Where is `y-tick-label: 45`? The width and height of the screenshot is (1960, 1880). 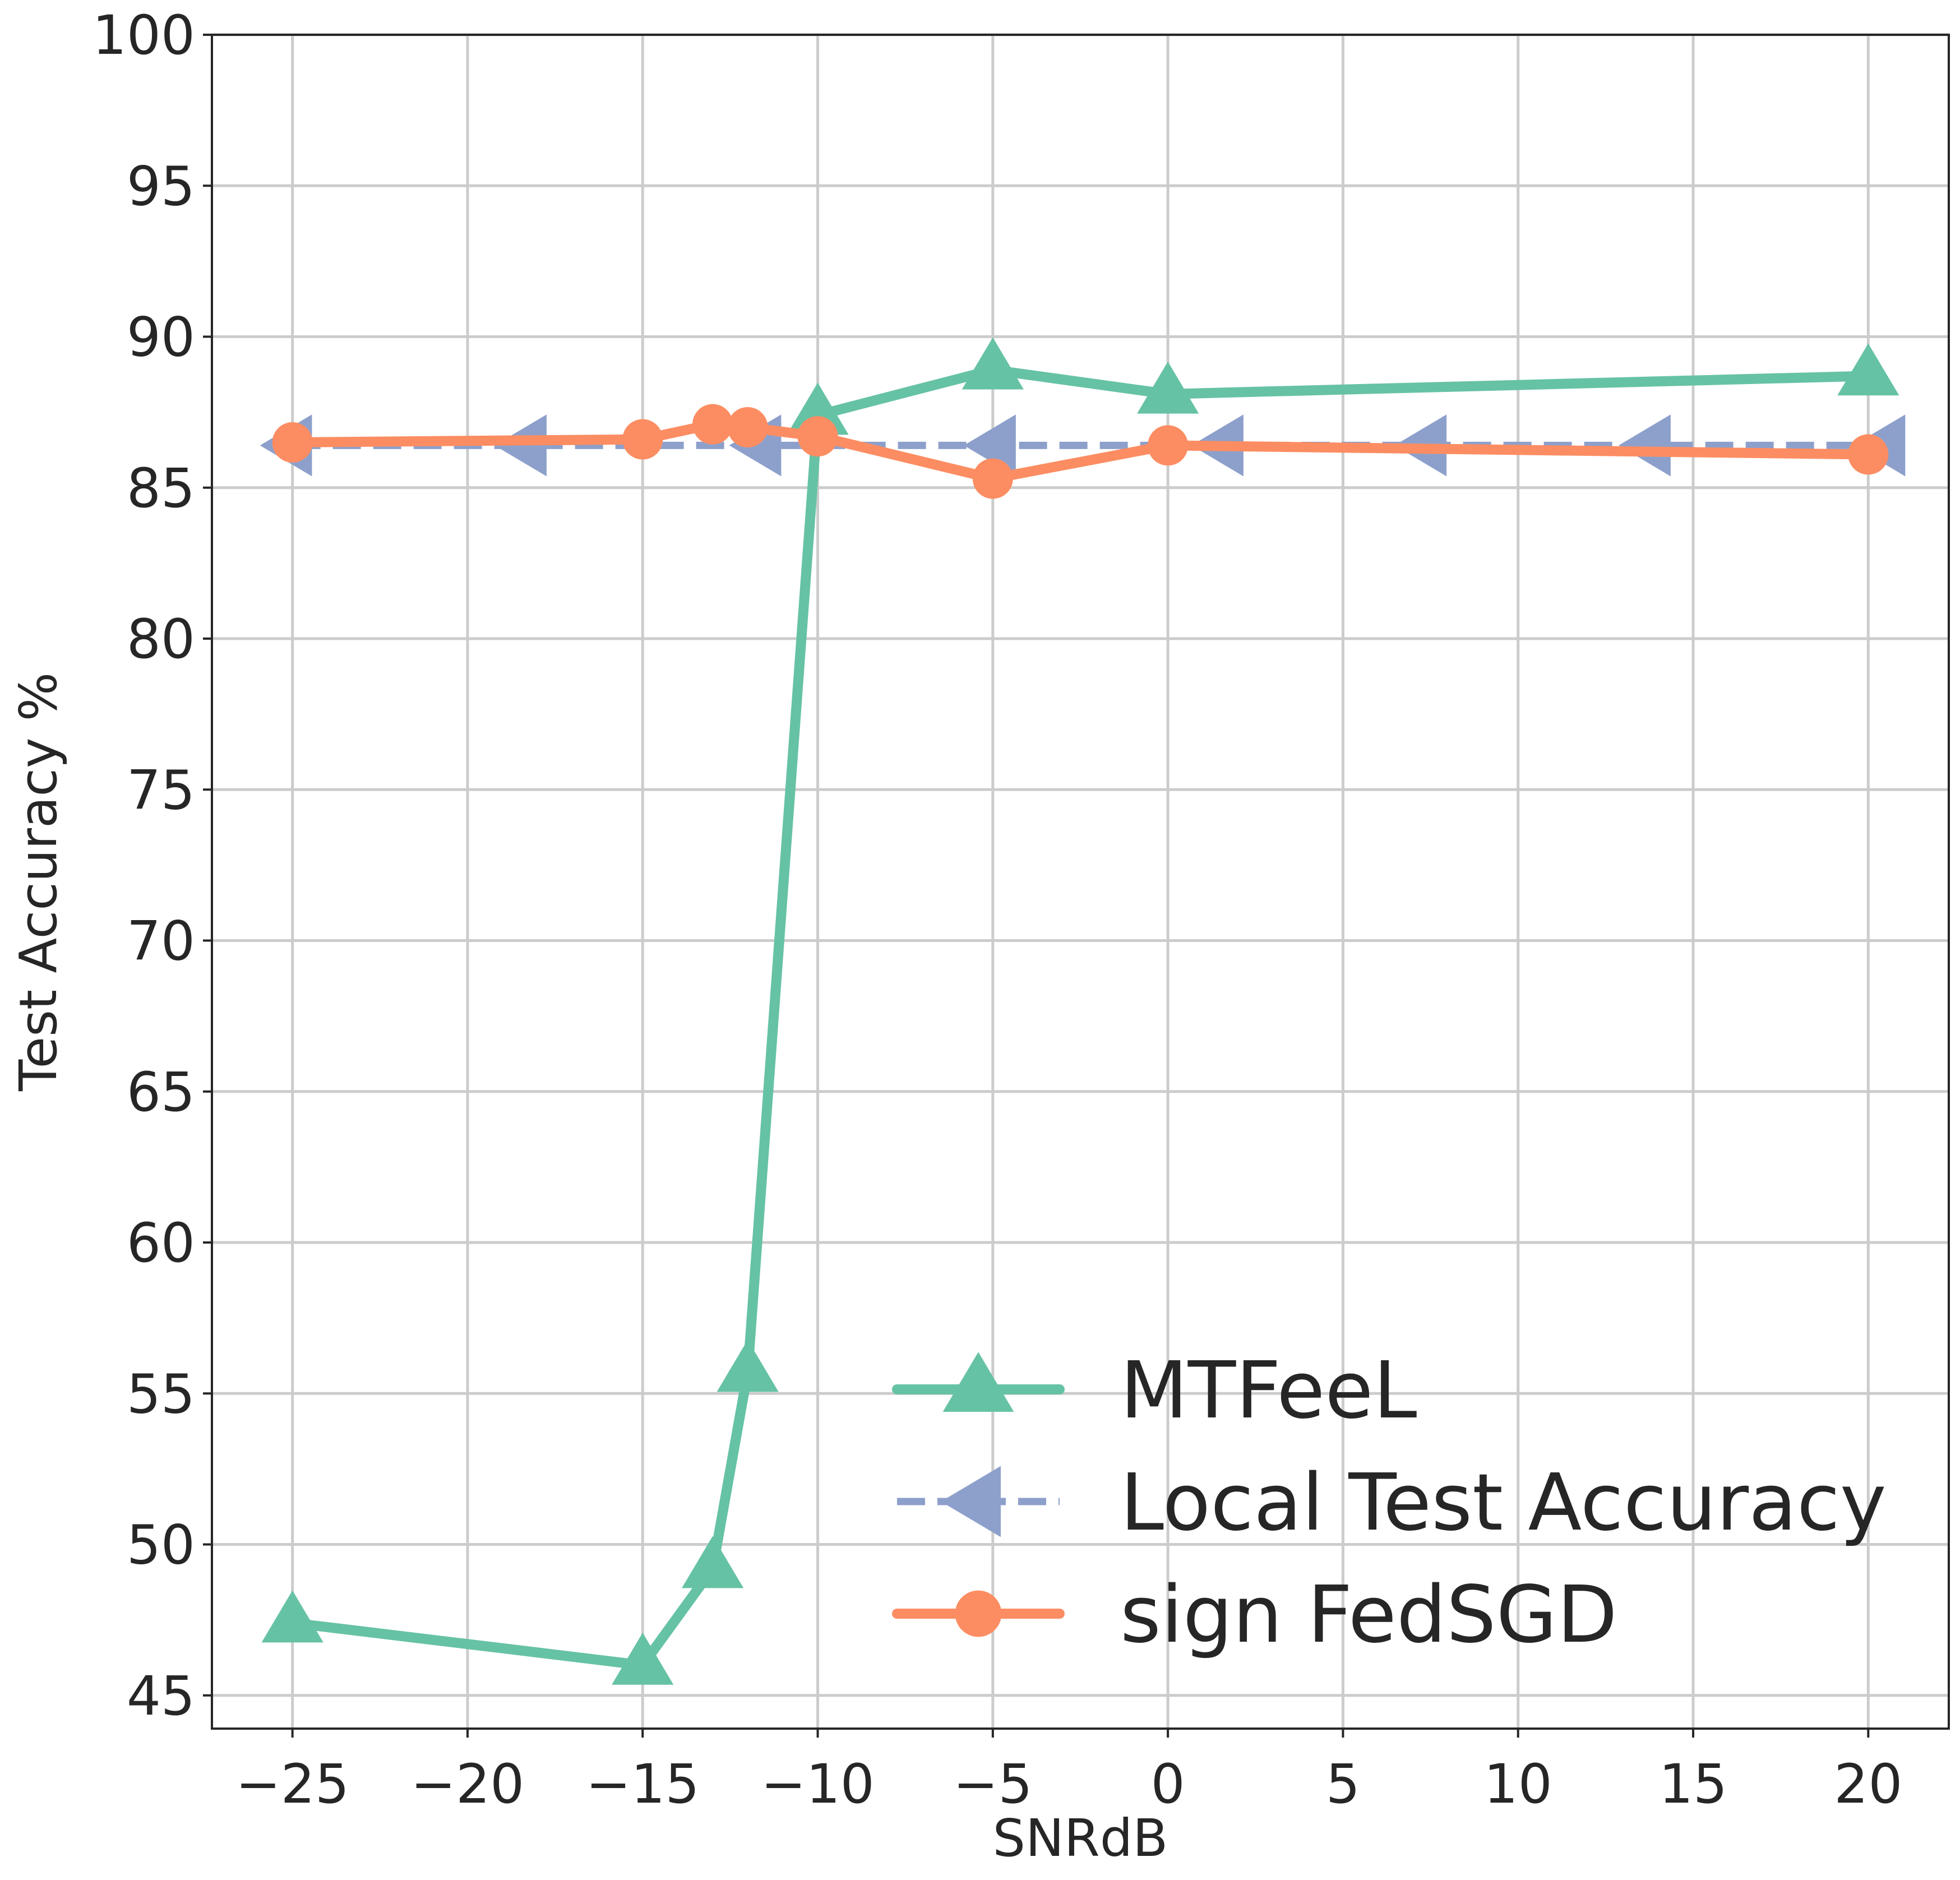 y-tick-label: 45 is located at coordinates (161, 1696).